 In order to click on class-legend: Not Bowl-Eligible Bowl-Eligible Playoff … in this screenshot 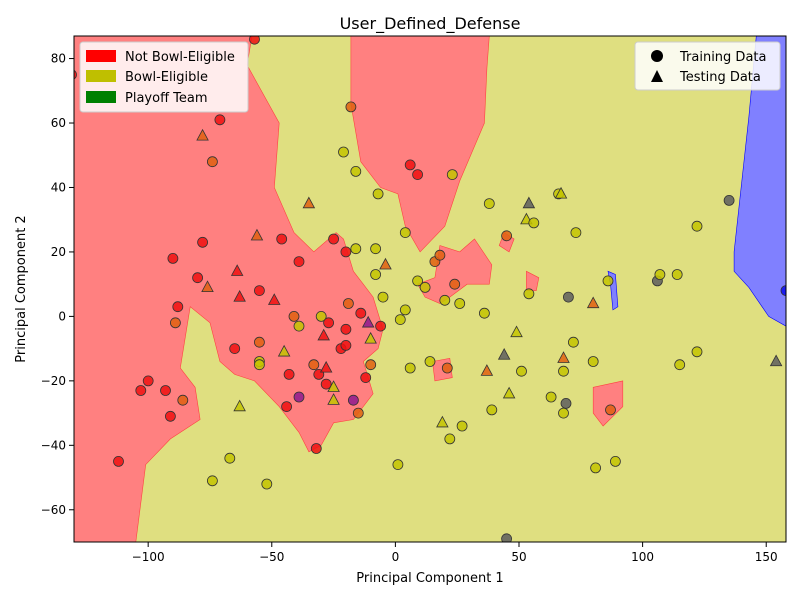, I will do `click(164, 77)`.